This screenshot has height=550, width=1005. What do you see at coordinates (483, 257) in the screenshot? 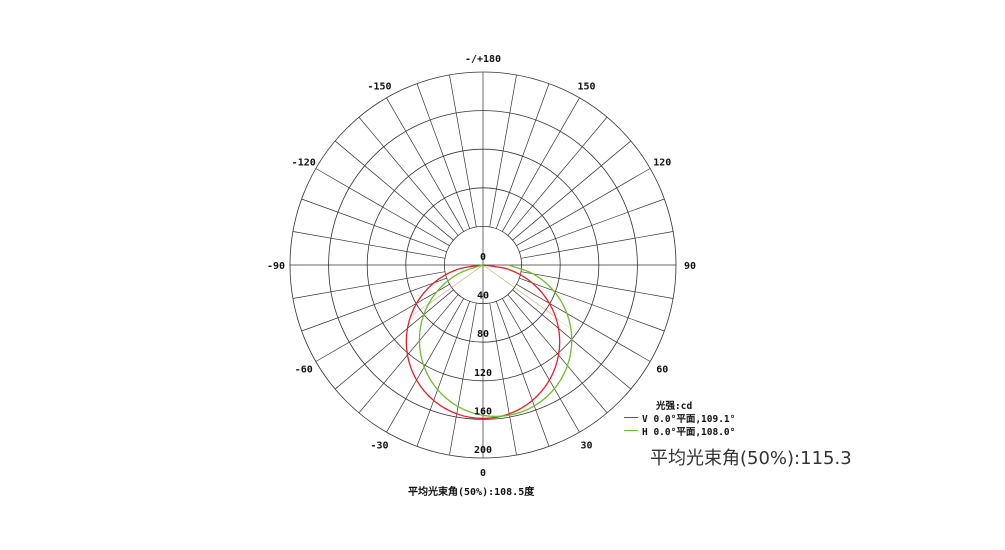
I see `radial-tick-label: 0` at bounding box center [483, 257].